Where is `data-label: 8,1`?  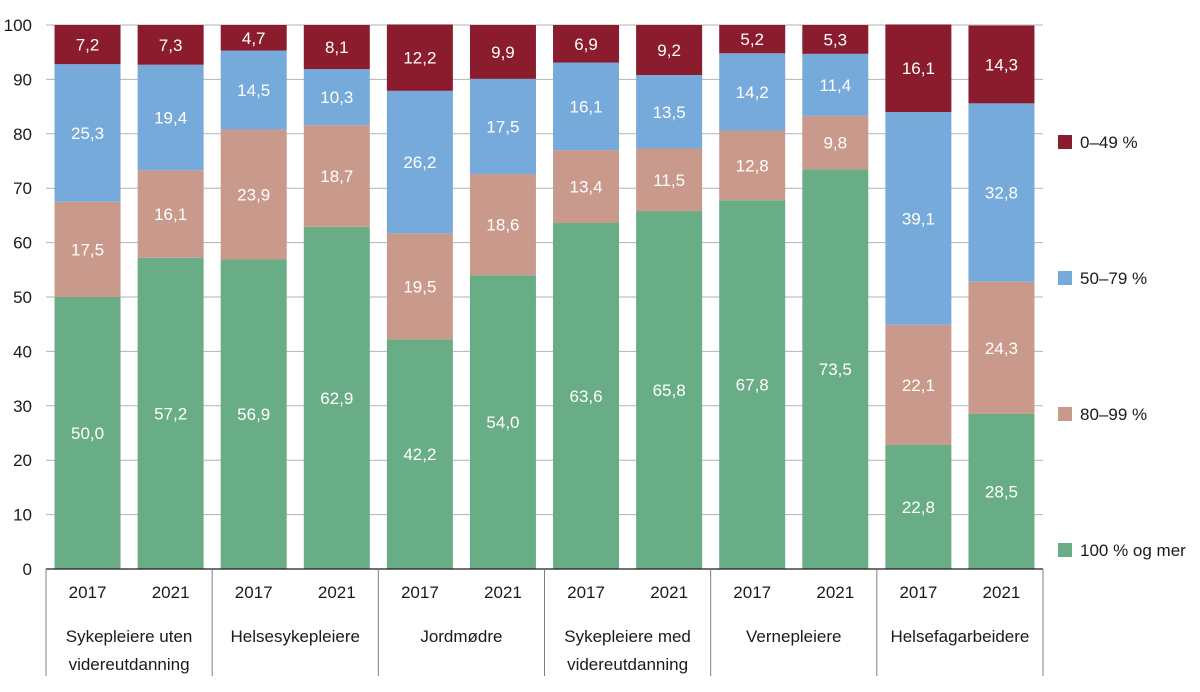
data-label: 8,1 is located at coordinates (337, 47).